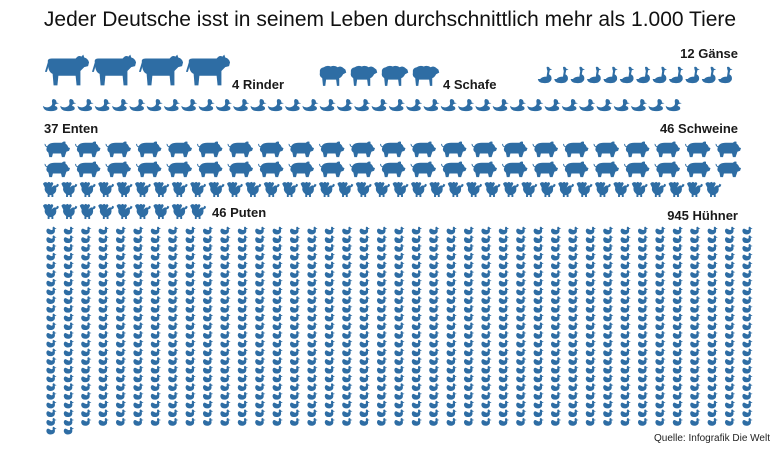  What do you see at coordinates (709, 75) in the screenshot?
I see `undefined` at bounding box center [709, 75].